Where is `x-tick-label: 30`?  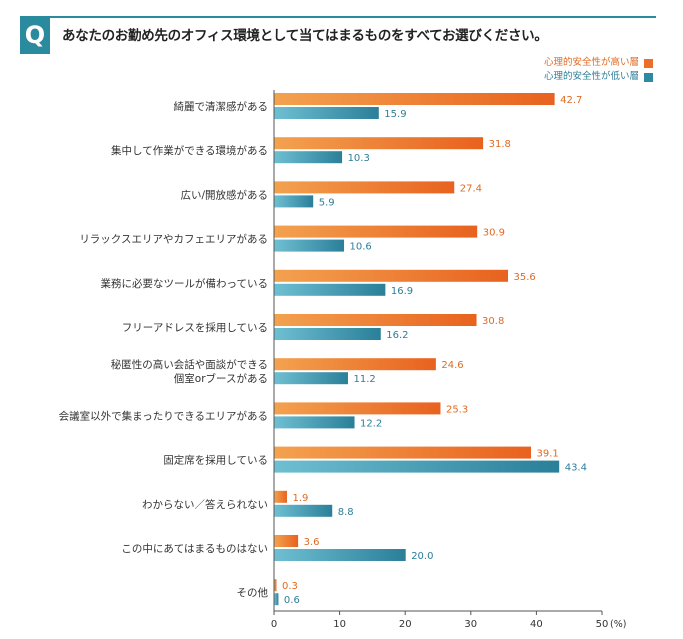
x-tick-label: 30 is located at coordinates (470, 624).